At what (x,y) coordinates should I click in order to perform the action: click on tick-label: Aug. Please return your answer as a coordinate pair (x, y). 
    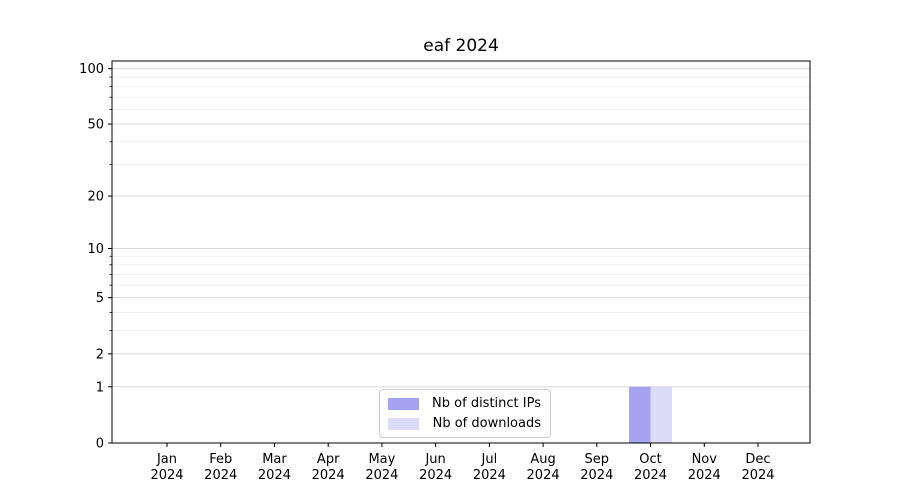
    Looking at the image, I should click on (542, 459).